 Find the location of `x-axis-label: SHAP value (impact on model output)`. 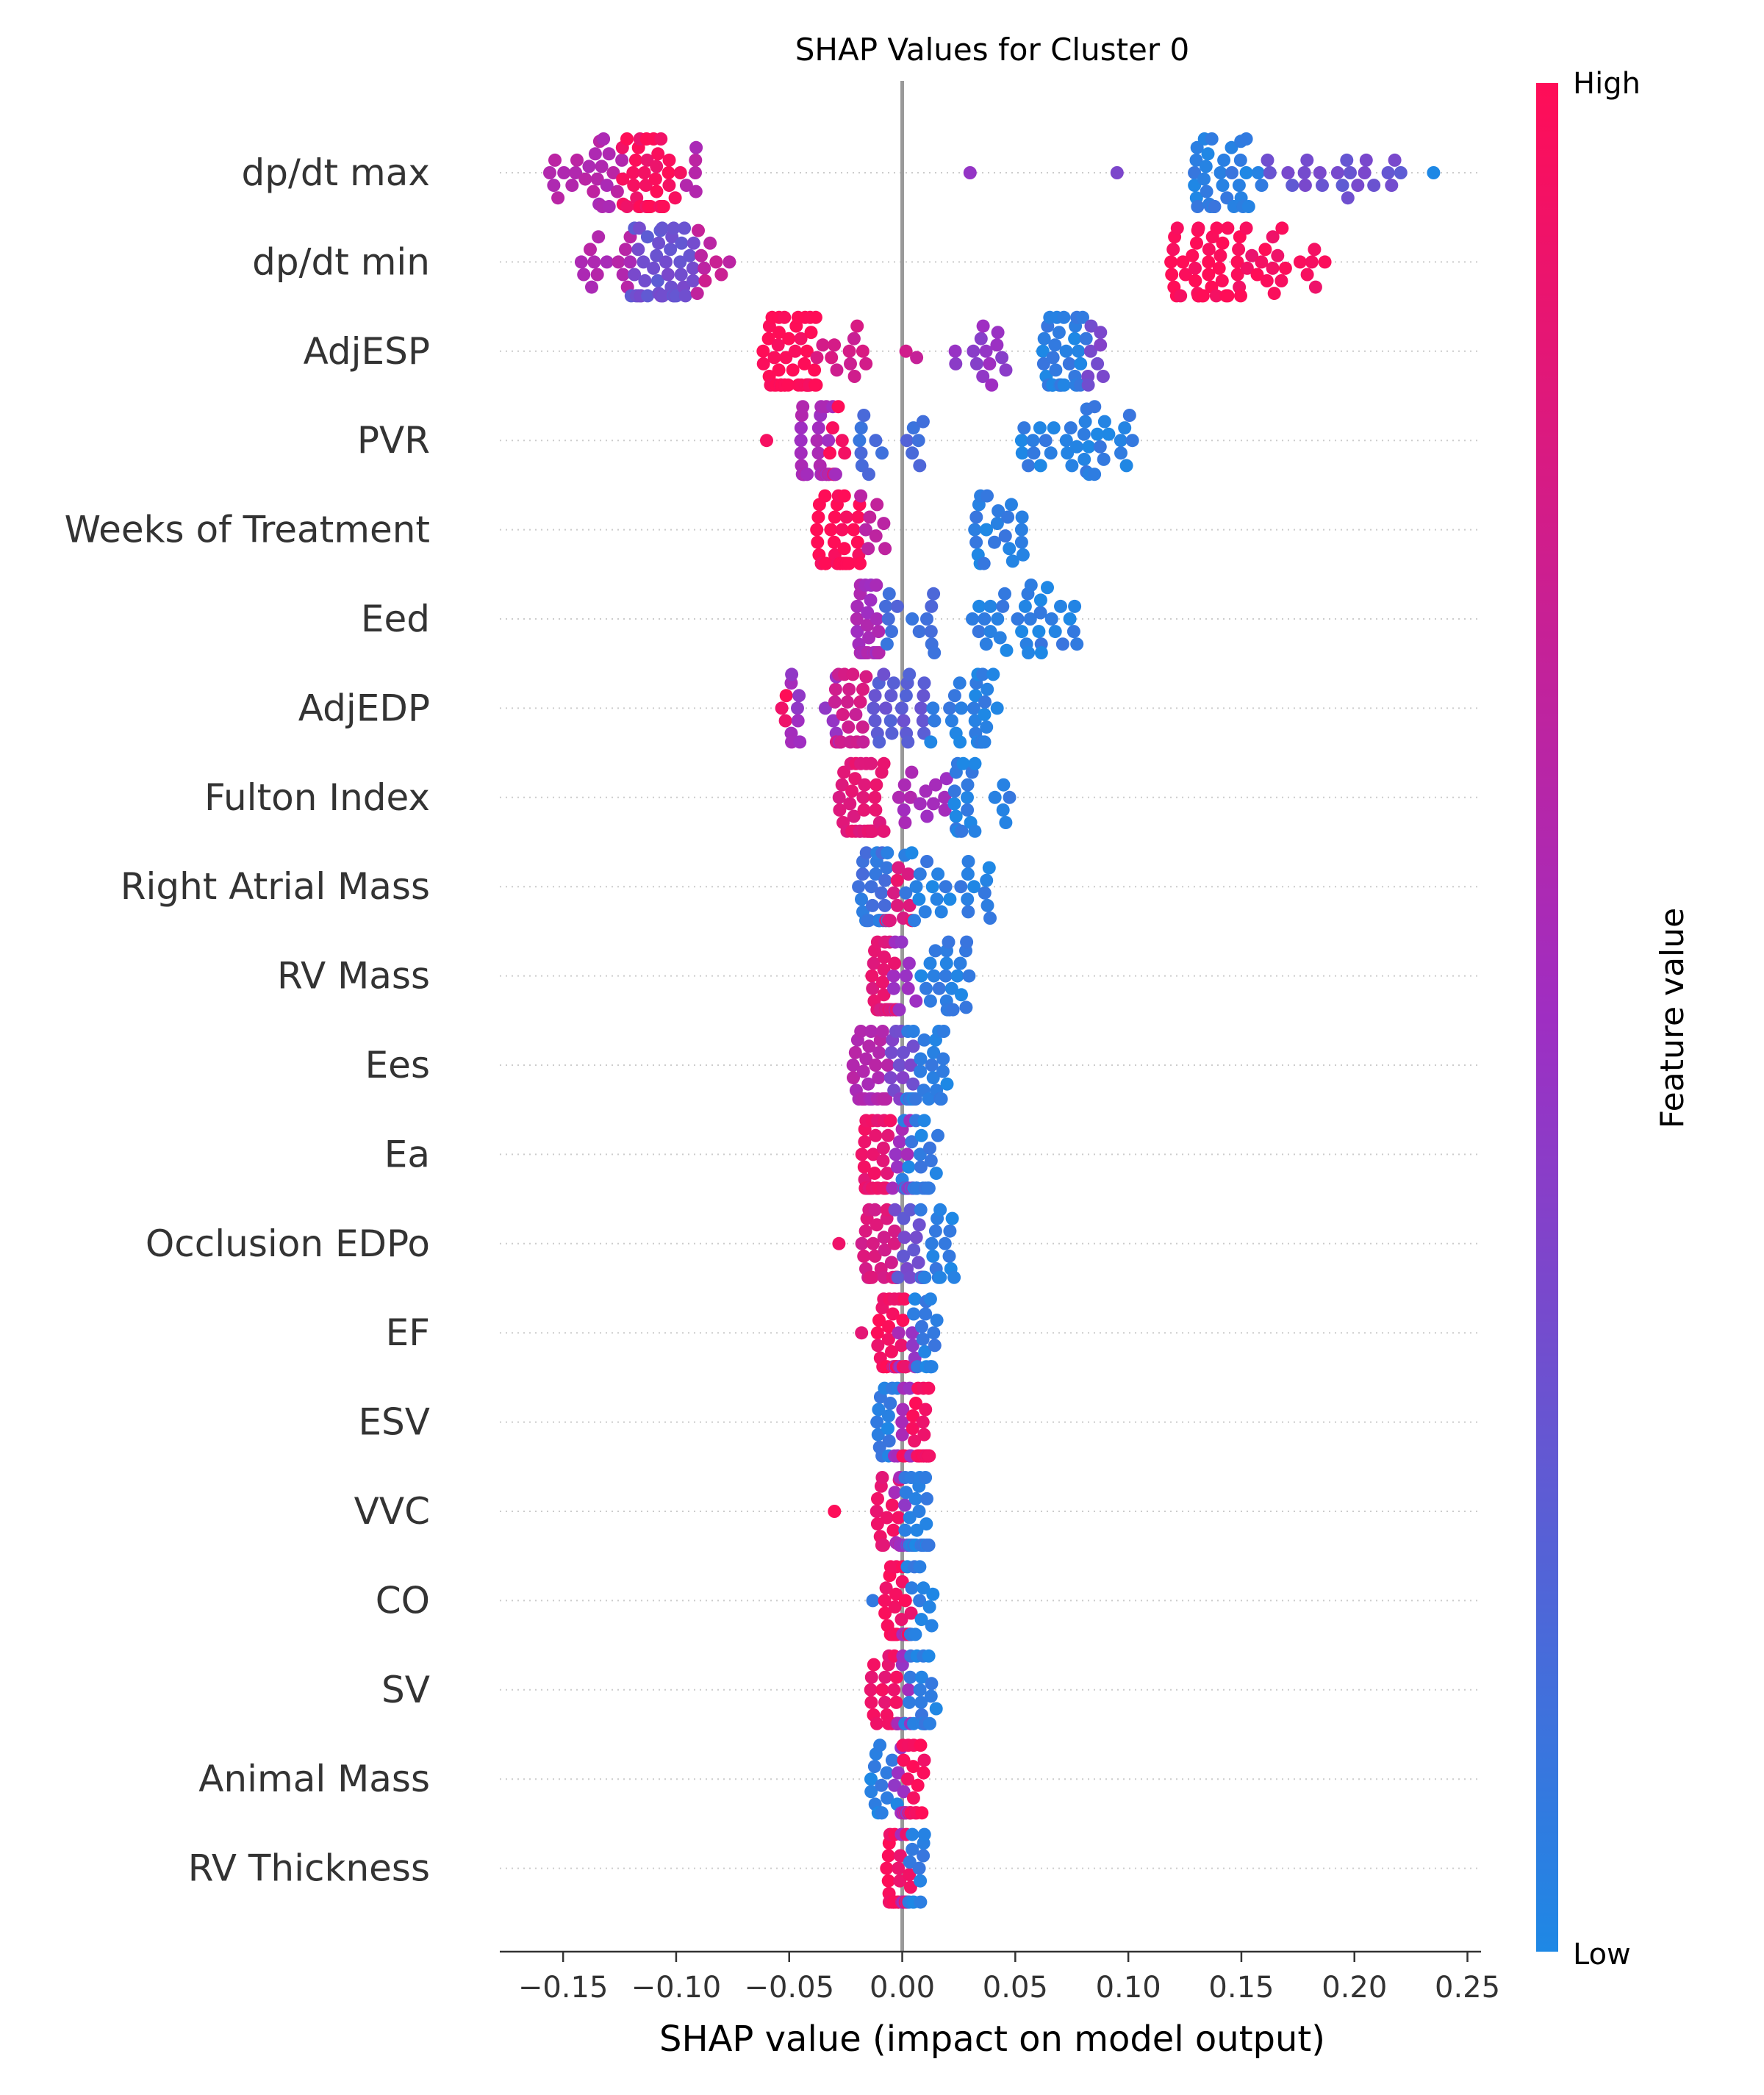

x-axis-label: SHAP value (impact on model output) is located at coordinates (992, 2039).